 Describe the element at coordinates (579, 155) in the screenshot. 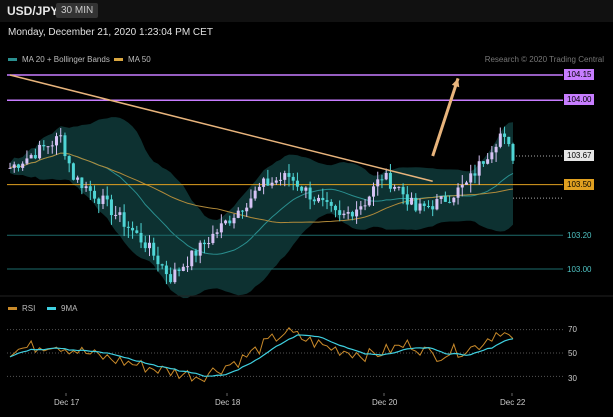

I see `price-label-last: 103.67` at that location.